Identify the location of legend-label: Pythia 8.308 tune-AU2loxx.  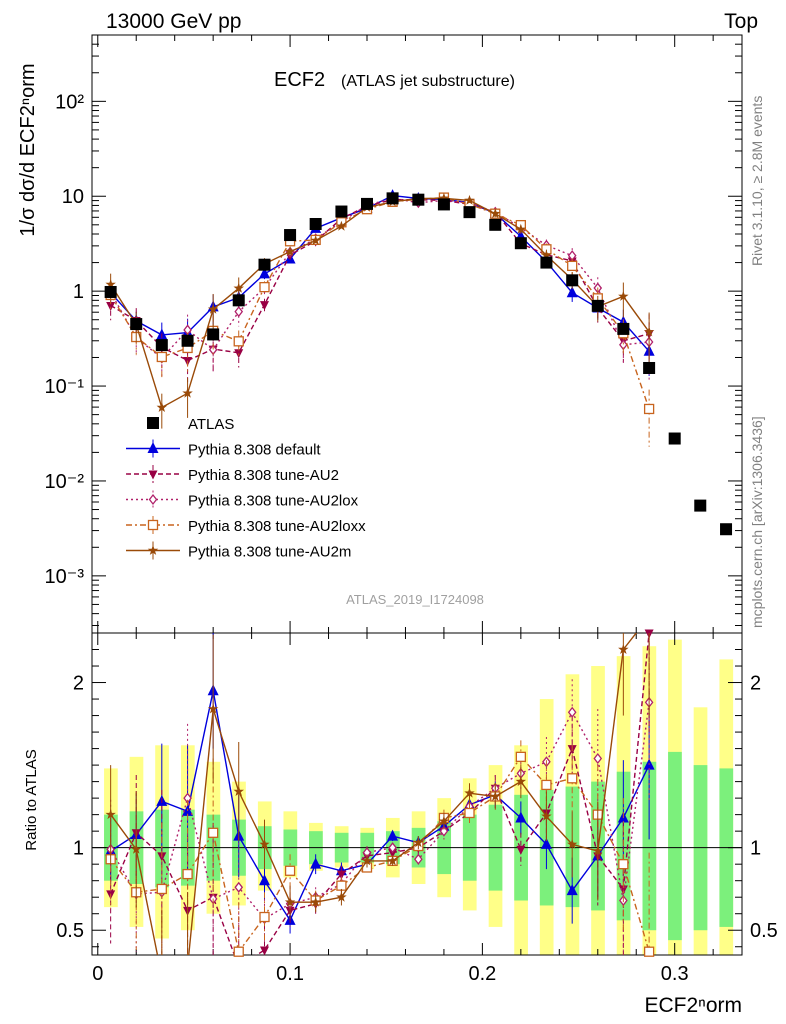
(277, 526).